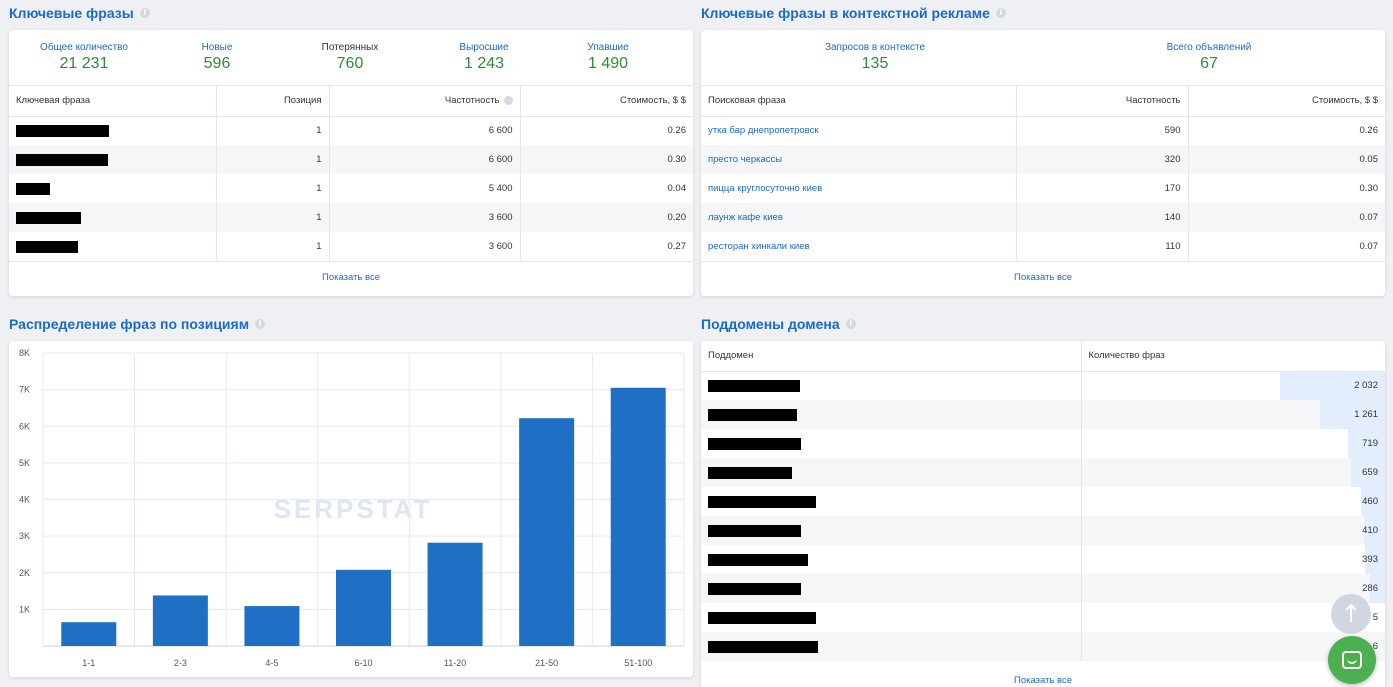 This screenshot has width=1393, height=687. What do you see at coordinates (1043, 443) in the screenshot?
I see `table-row: 719` at bounding box center [1043, 443].